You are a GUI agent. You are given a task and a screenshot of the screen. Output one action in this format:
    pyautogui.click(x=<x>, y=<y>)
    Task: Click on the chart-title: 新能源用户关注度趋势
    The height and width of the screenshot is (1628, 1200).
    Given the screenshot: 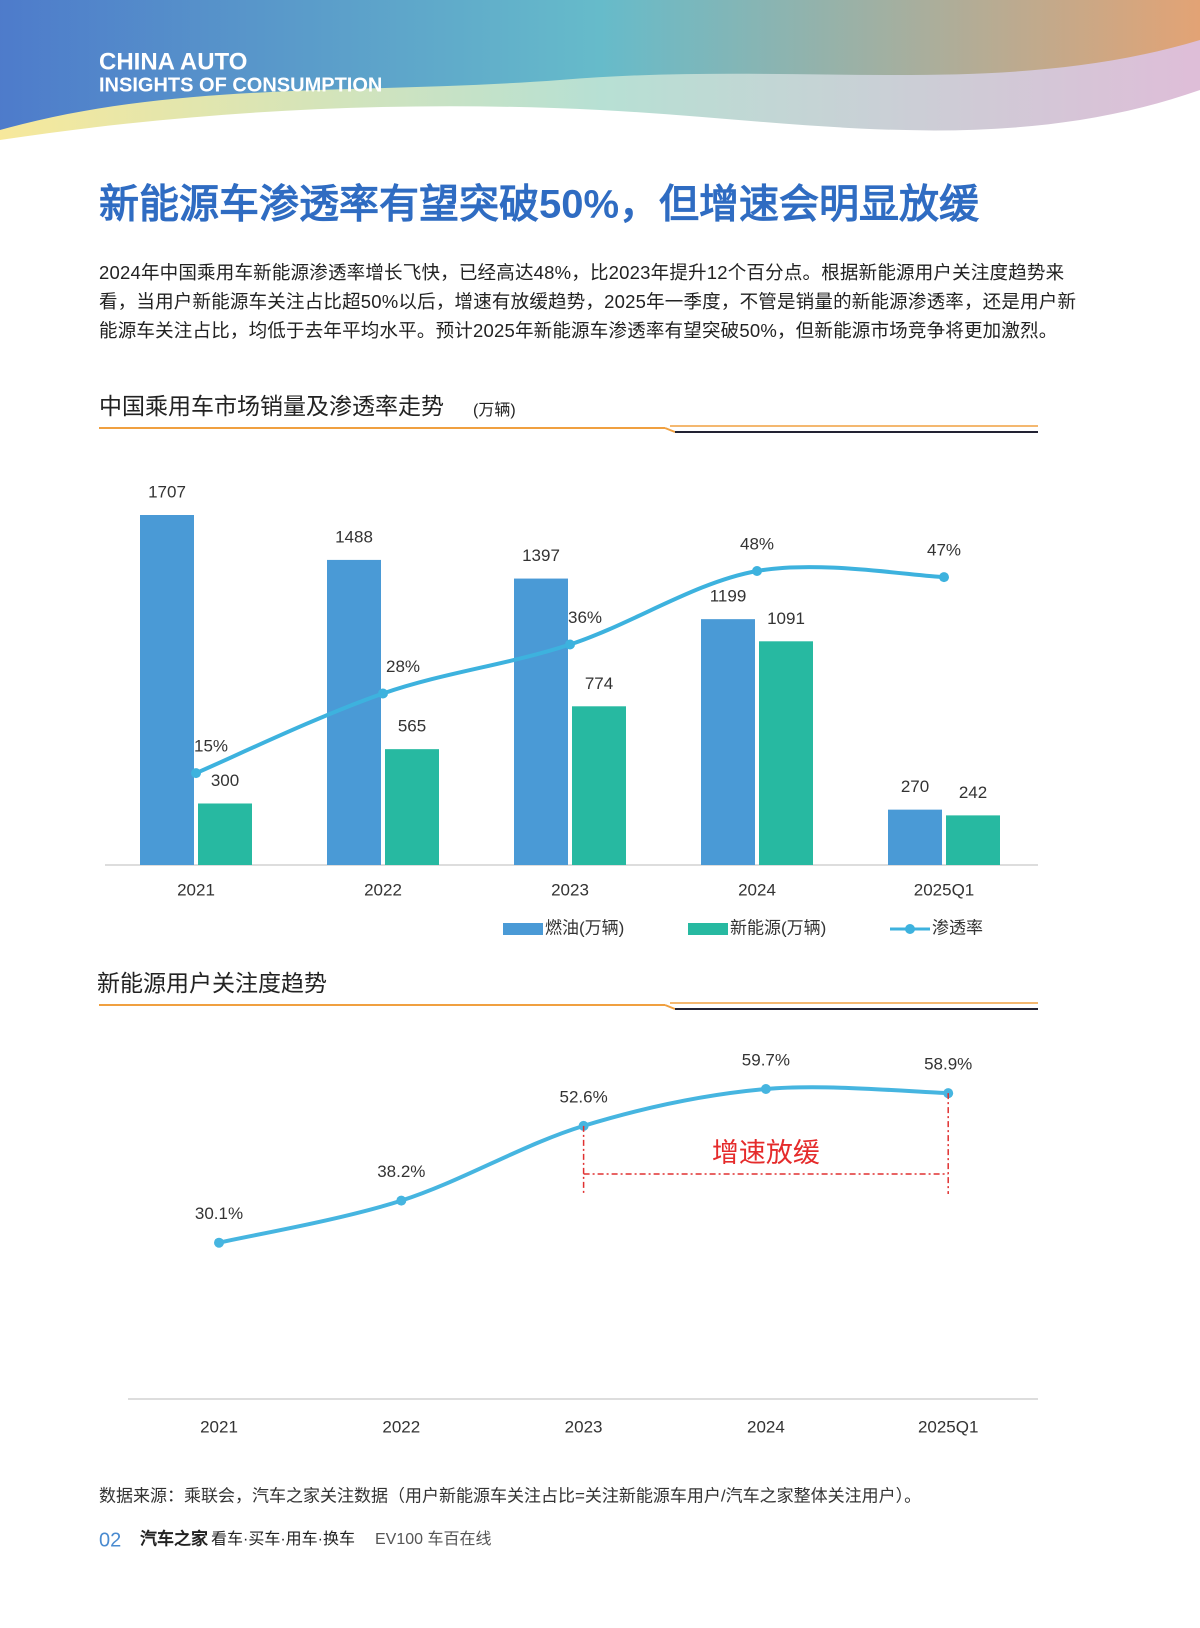 What is the action you would take?
    pyautogui.click(x=212, y=983)
    